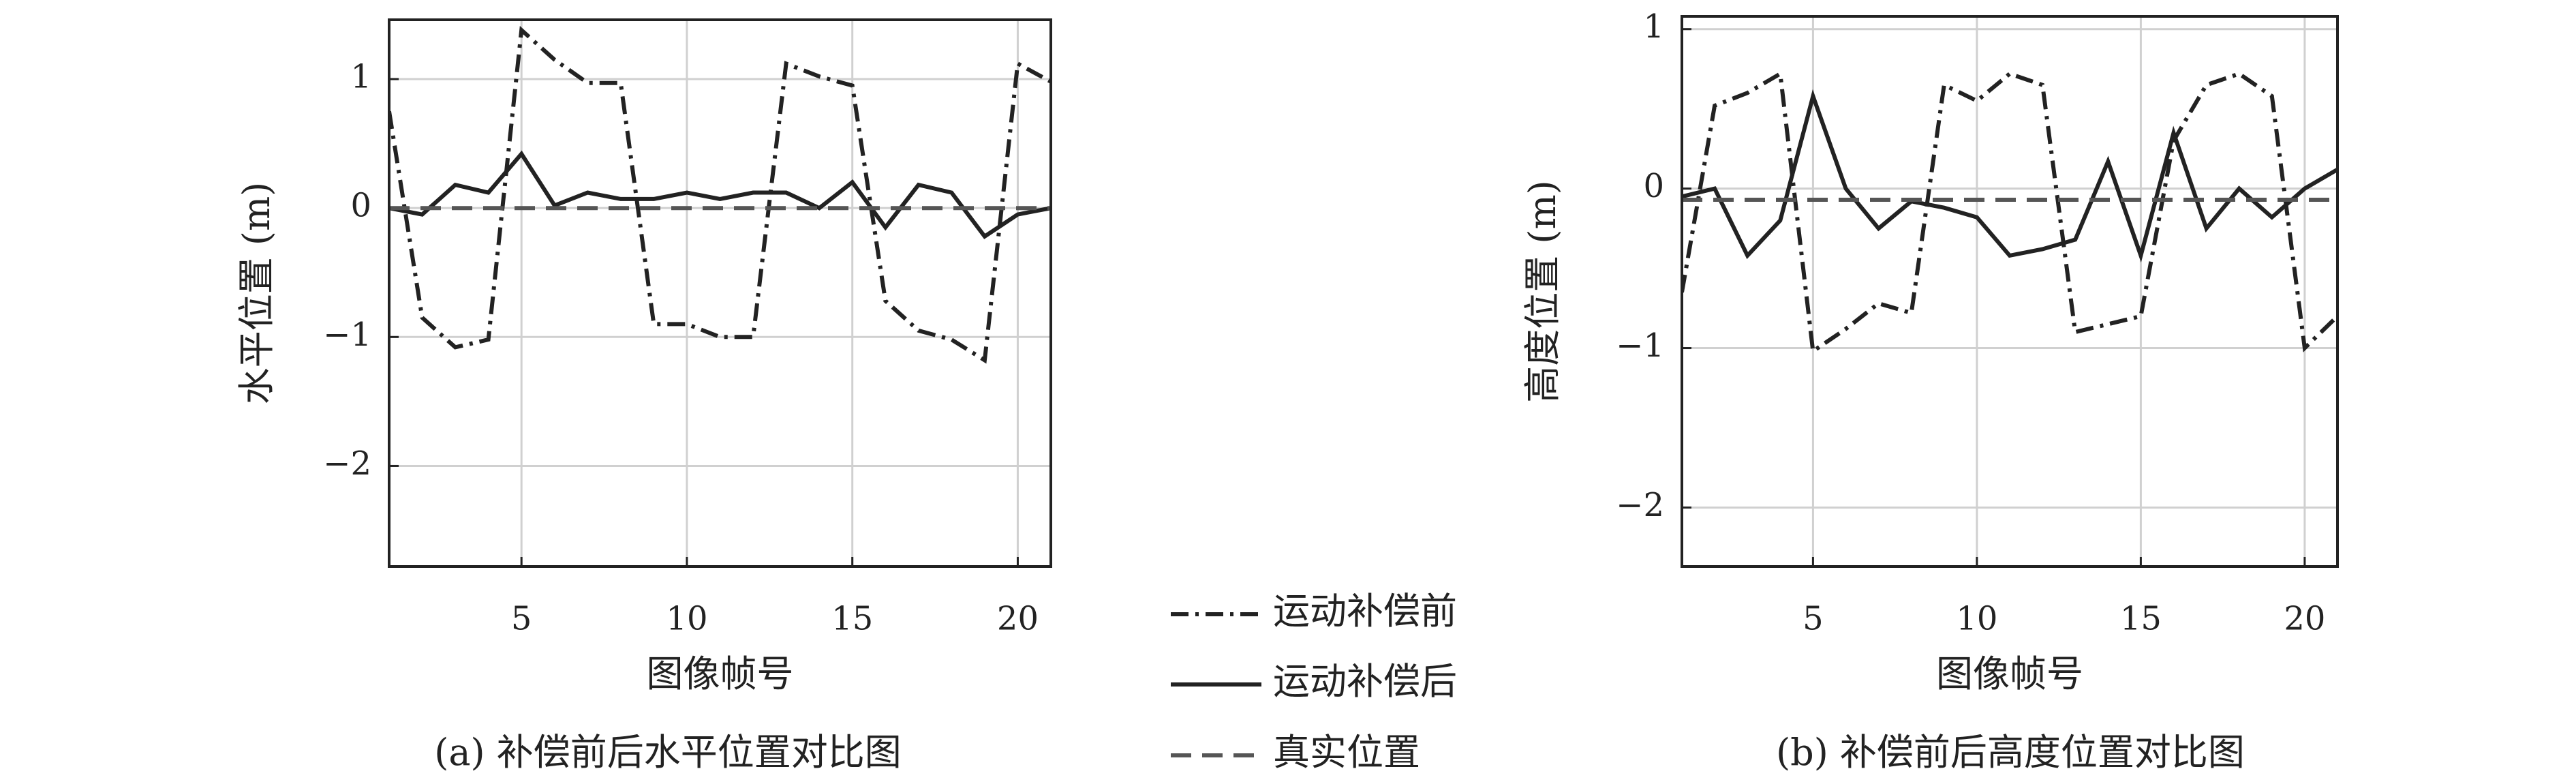  Describe the element at coordinates (1346, 752) in the screenshot. I see `legend-label: 真实位置` at that location.